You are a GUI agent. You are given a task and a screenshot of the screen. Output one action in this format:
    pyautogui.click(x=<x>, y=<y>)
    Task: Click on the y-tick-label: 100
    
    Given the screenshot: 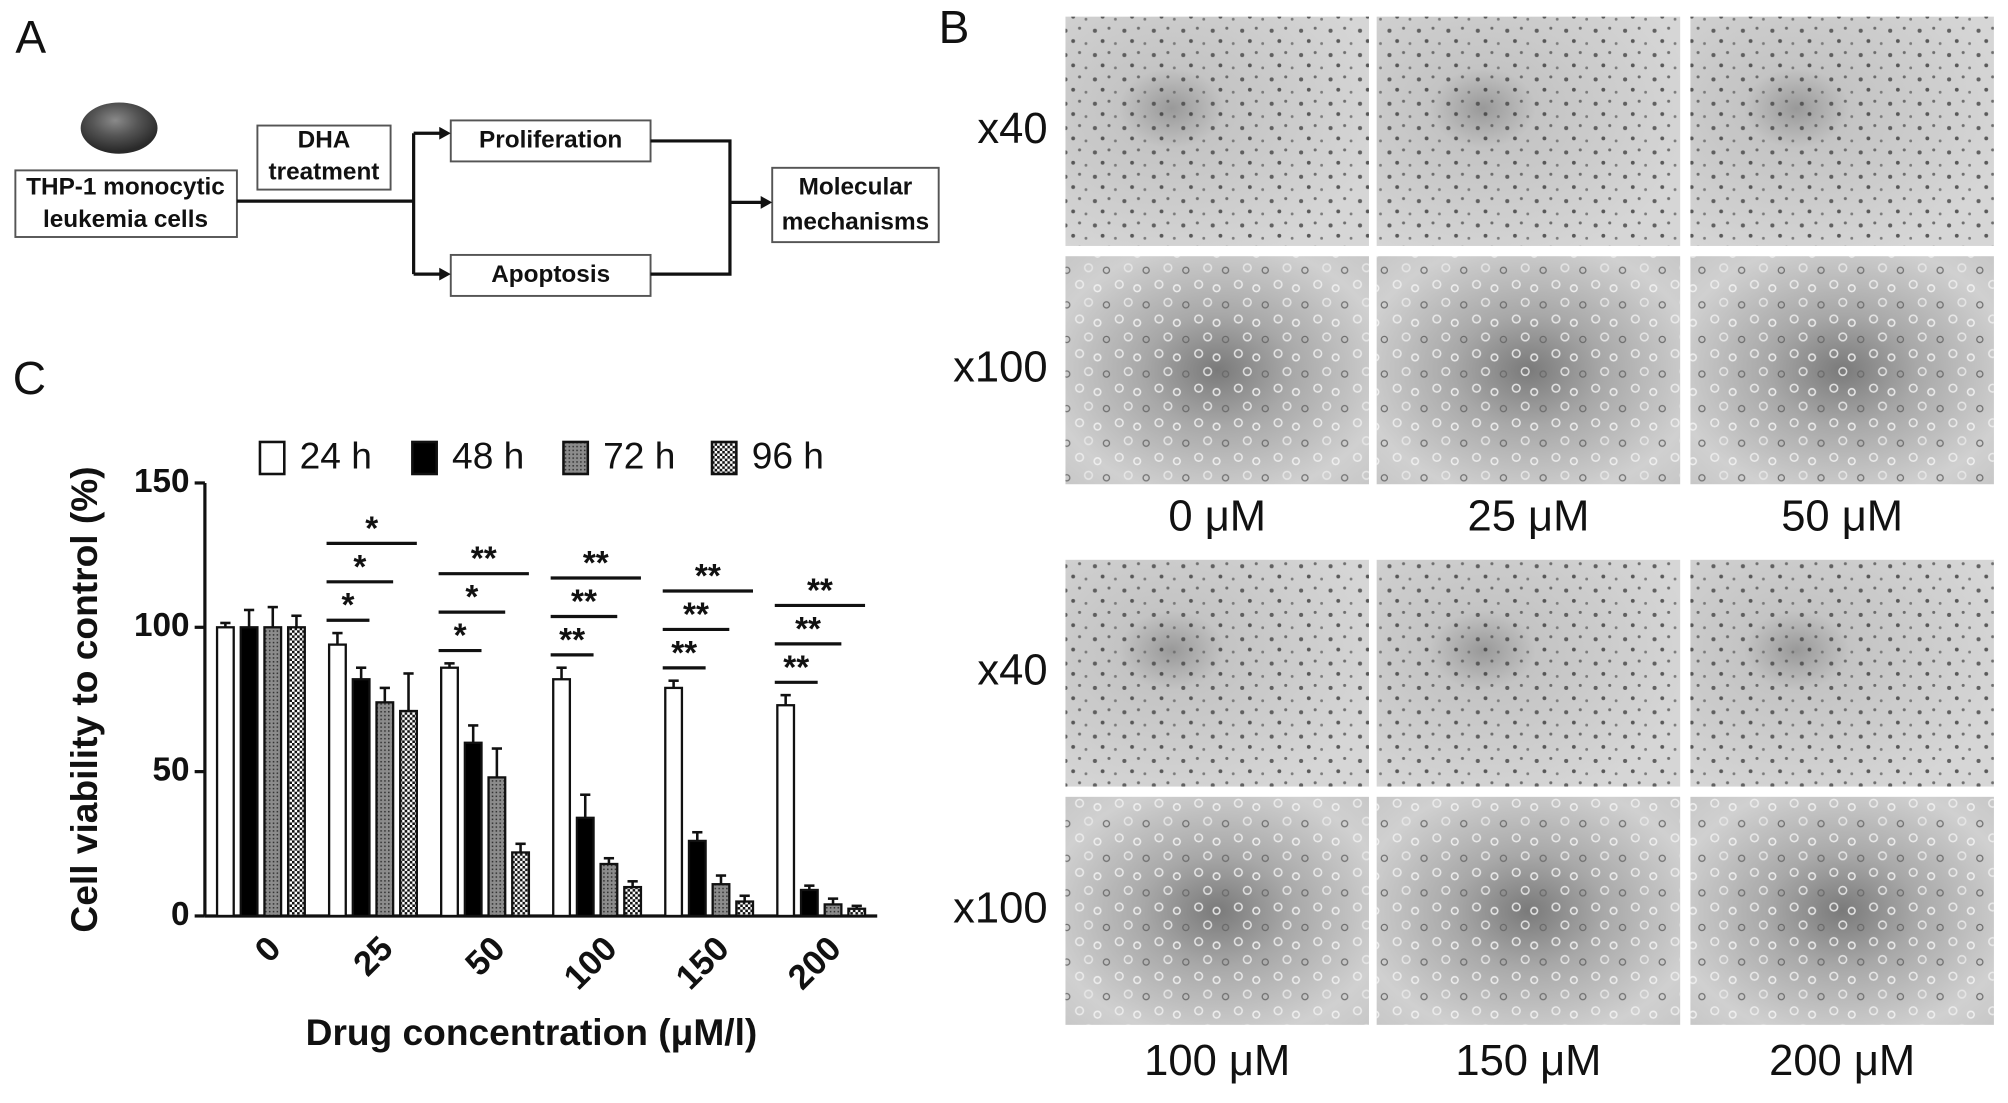 What is the action you would take?
    pyautogui.click(x=162, y=625)
    